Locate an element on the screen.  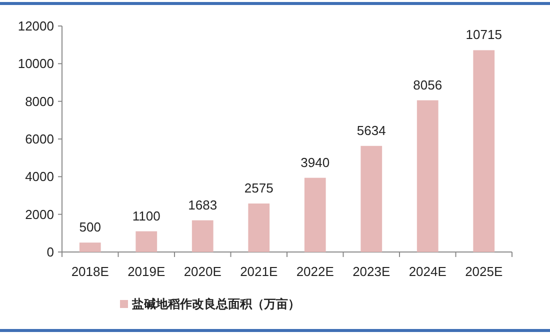
x-tick-label: 2024E is located at coordinates (427, 271).